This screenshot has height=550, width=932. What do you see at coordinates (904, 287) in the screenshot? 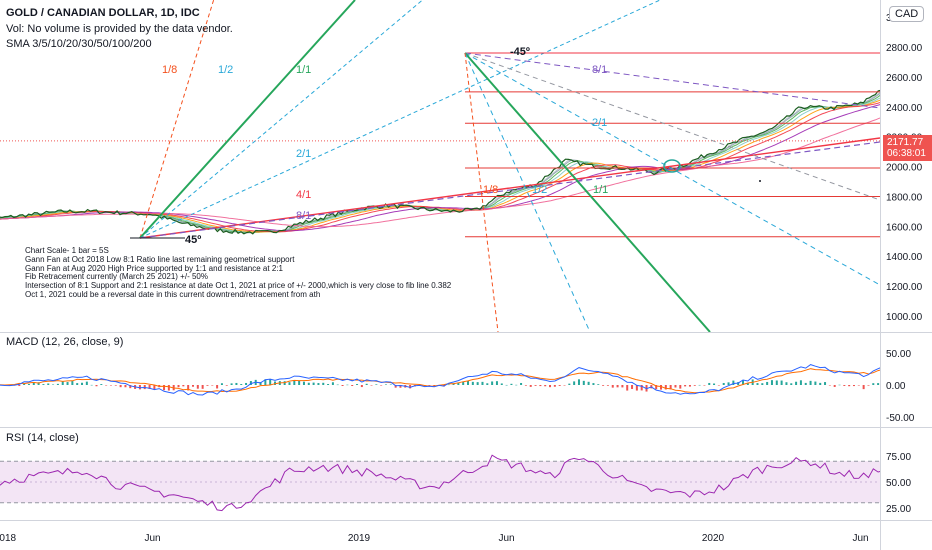
I see `price-axis-tick: 1200.00` at bounding box center [904, 287].